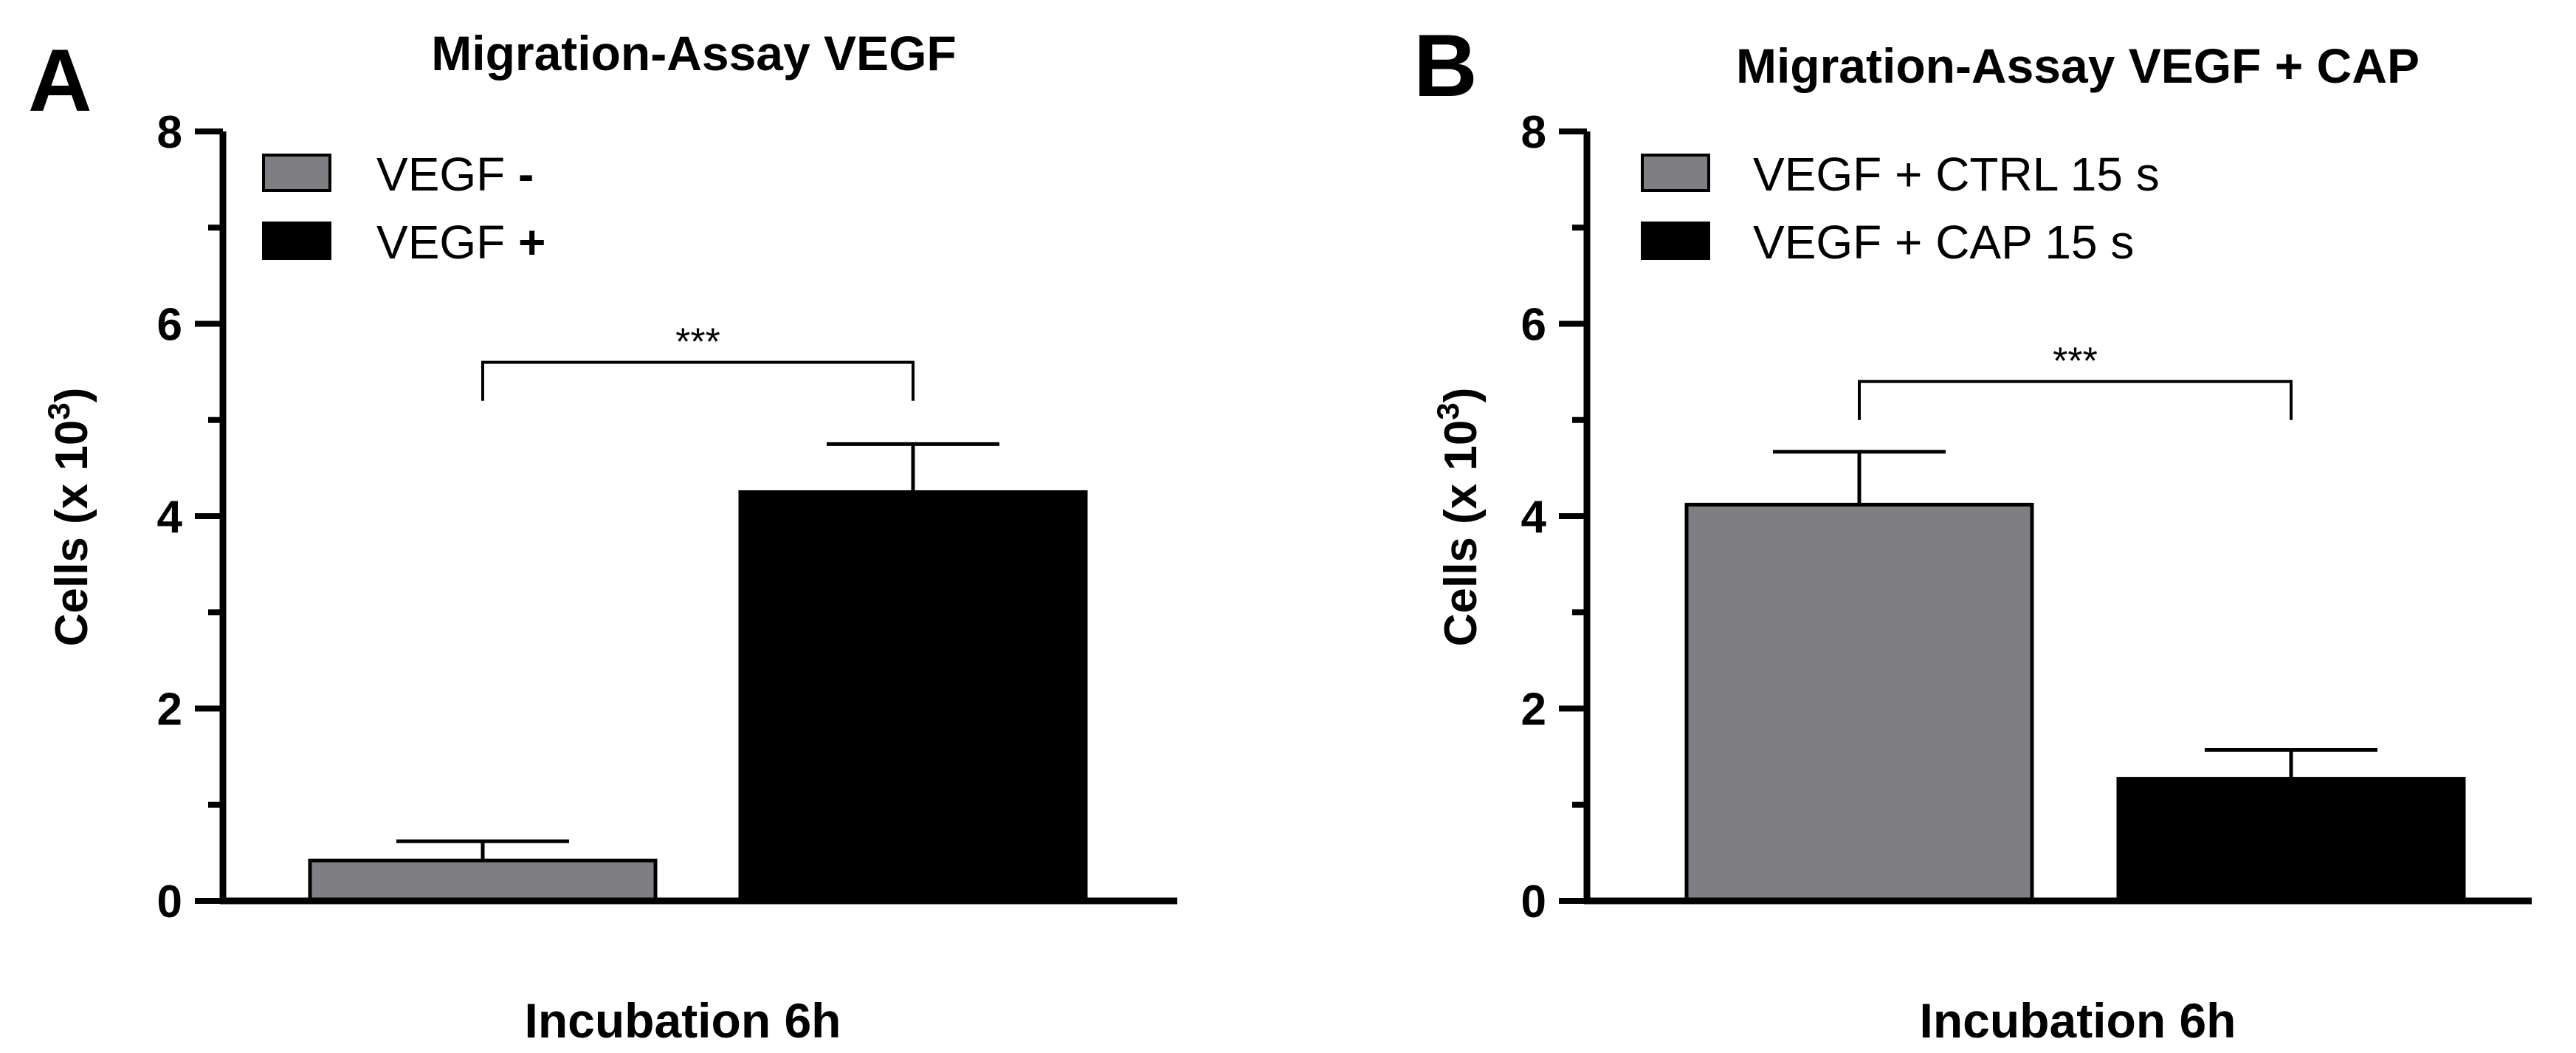  I want to click on legend-label: VEGF + CAP 15 s, so click(1944, 243).